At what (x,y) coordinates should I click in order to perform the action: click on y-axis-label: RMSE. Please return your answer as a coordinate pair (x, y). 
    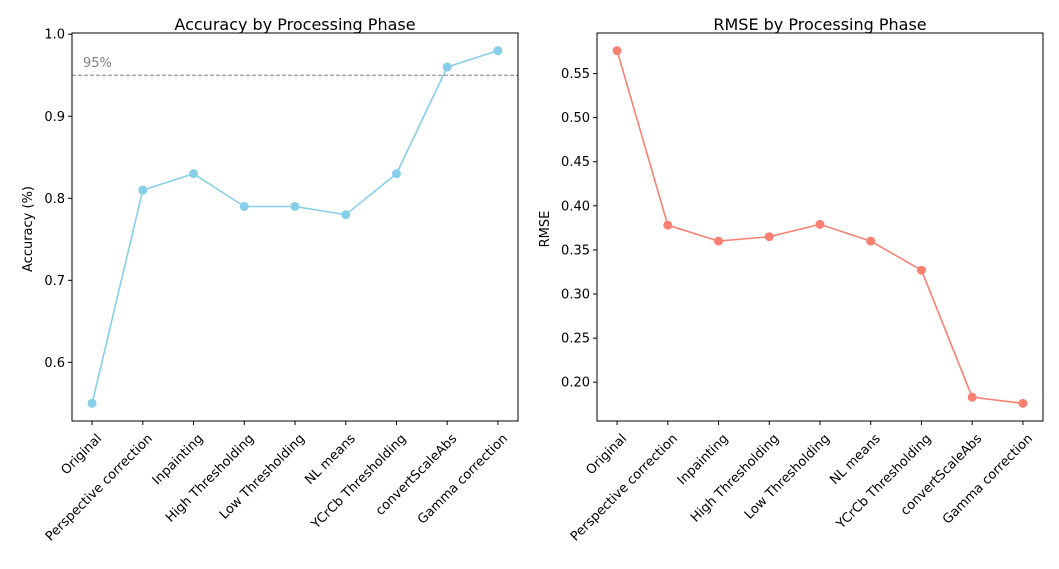
    Looking at the image, I should click on (545, 229).